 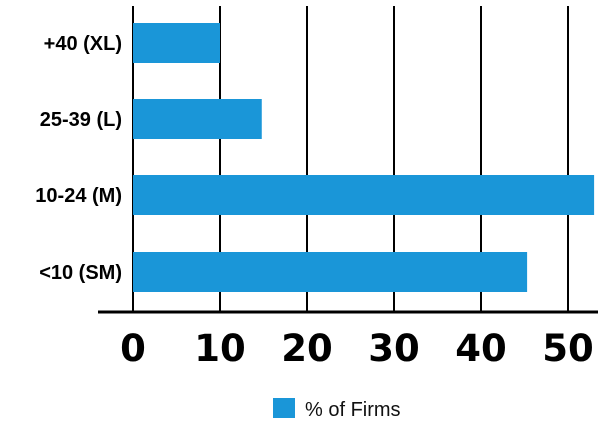 What do you see at coordinates (394, 348) in the screenshot?
I see `x-tick-label: 30` at bounding box center [394, 348].